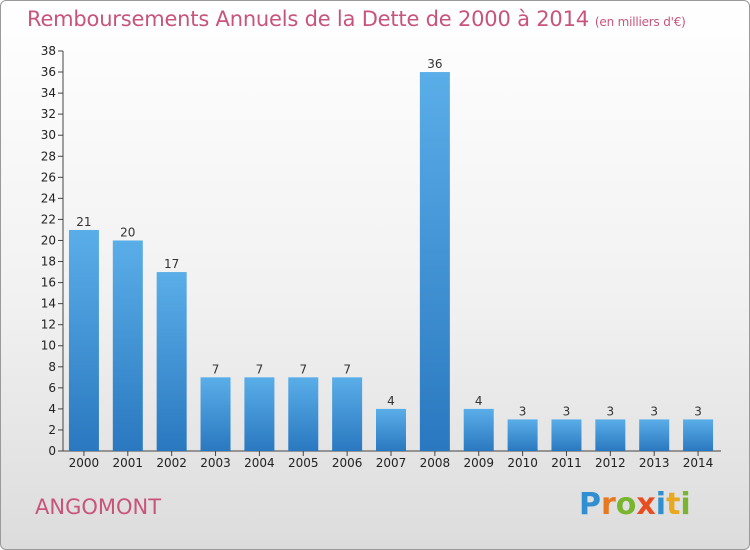 Image resolution: width=750 pixels, height=550 pixels. What do you see at coordinates (608, 504) in the screenshot?
I see `logo-letter: r` at bounding box center [608, 504].